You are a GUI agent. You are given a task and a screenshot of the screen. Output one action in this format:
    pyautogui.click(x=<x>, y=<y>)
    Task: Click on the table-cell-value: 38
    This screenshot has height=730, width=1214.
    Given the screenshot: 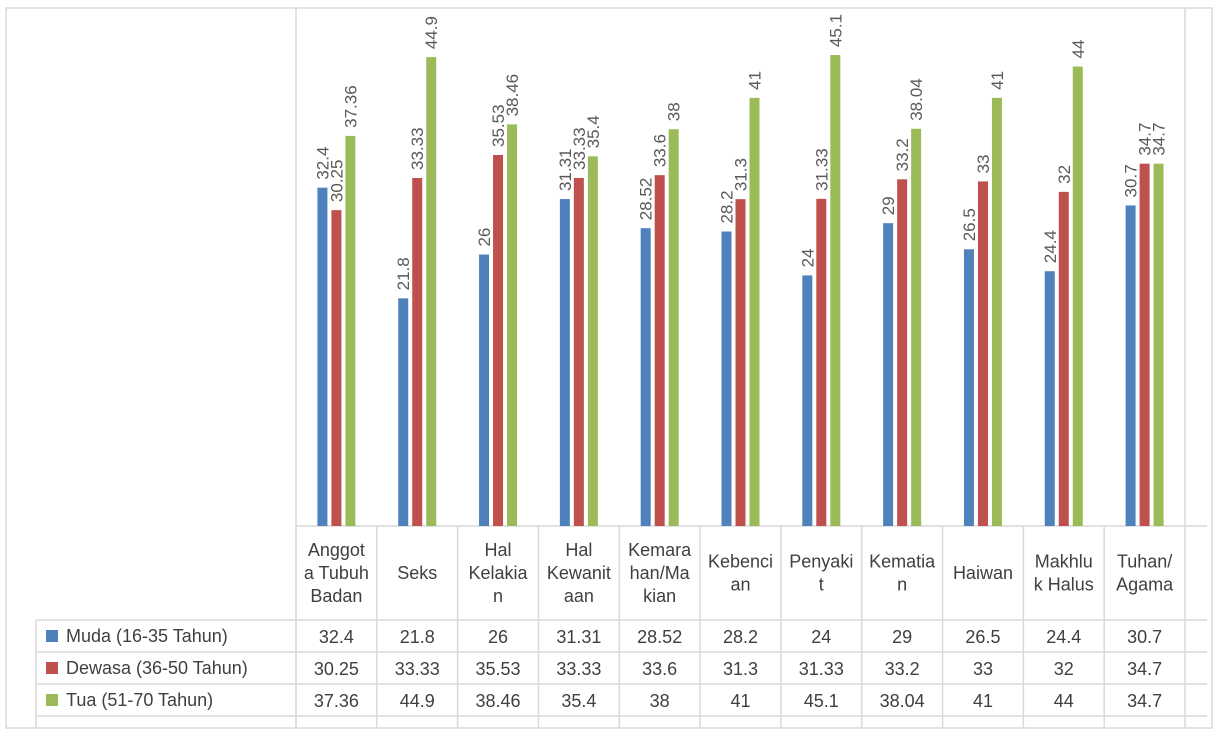 What is the action you would take?
    pyautogui.click(x=660, y=701)
    